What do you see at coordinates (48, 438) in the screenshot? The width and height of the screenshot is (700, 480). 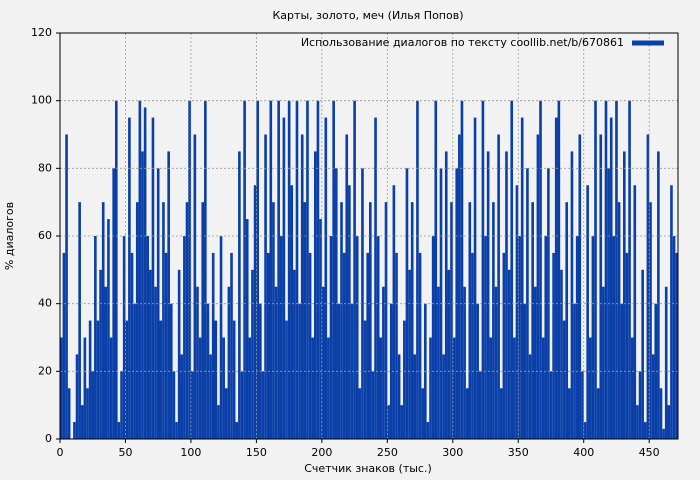 I see `y-tick-label: 0` at bounding box center [48, 438].